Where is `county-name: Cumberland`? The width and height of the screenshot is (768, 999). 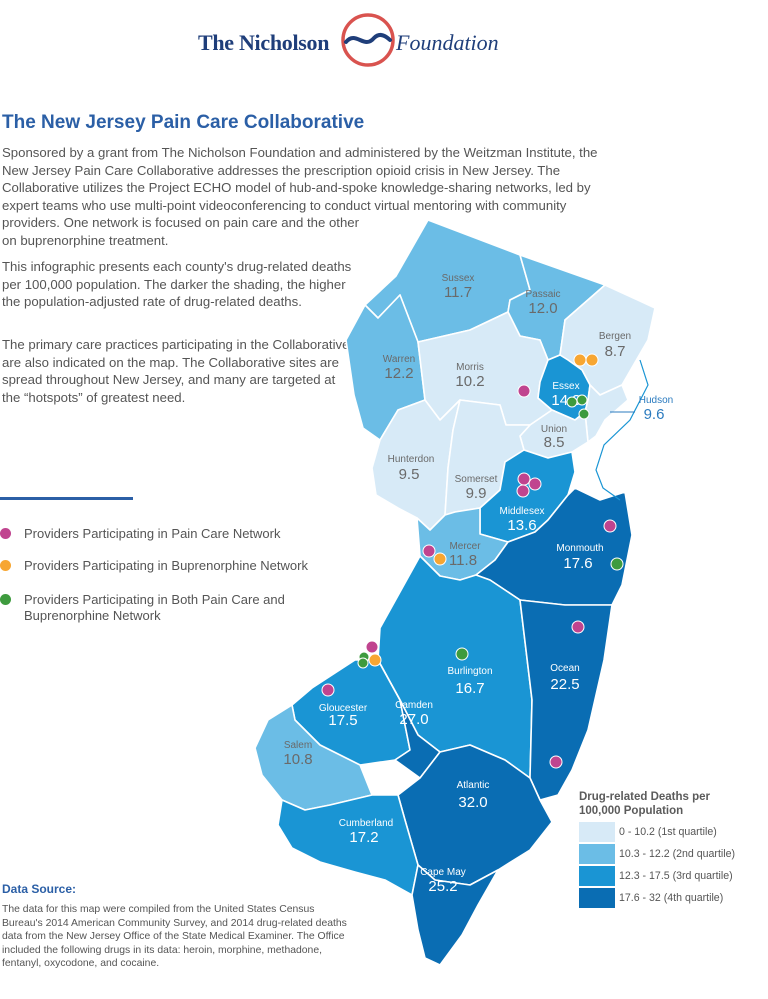
county-name: Cumberland is located at coordinates (366, 823).